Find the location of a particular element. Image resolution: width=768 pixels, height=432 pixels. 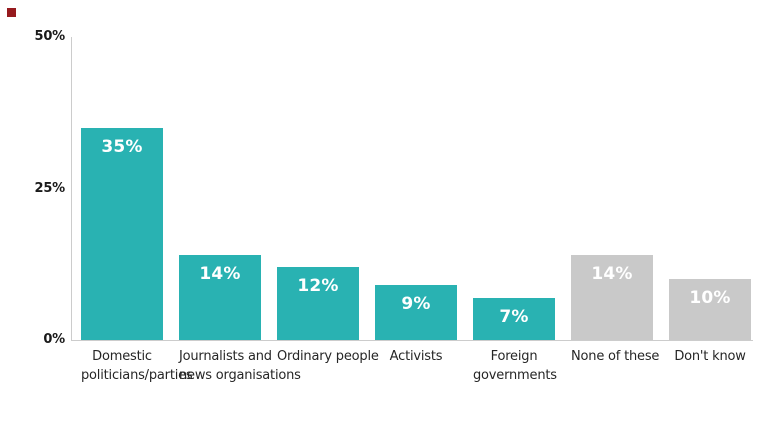

y-tick-label: 0% is located at coordinates (54, 339).